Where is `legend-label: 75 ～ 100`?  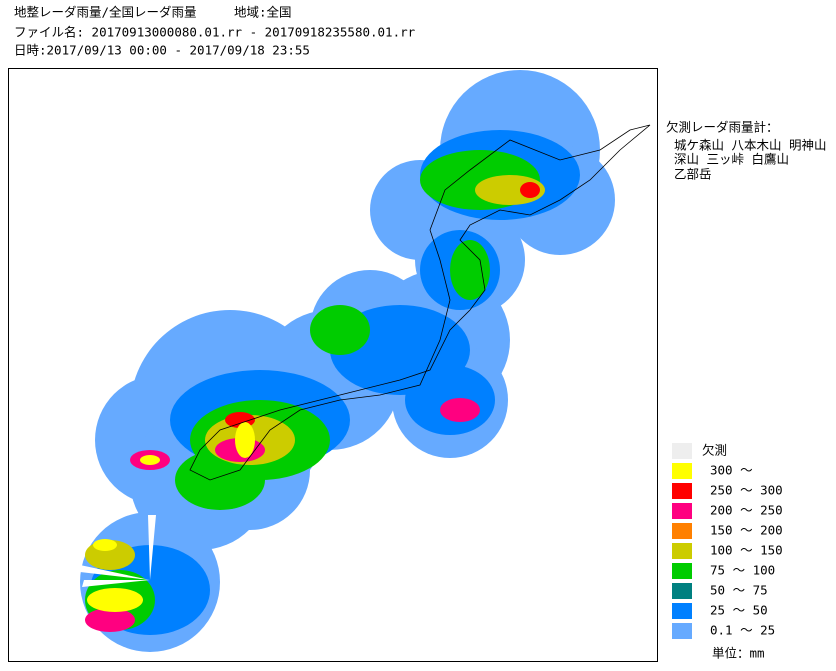
legend-label: 75 ～ 100 is located at coordinates (742, 570).